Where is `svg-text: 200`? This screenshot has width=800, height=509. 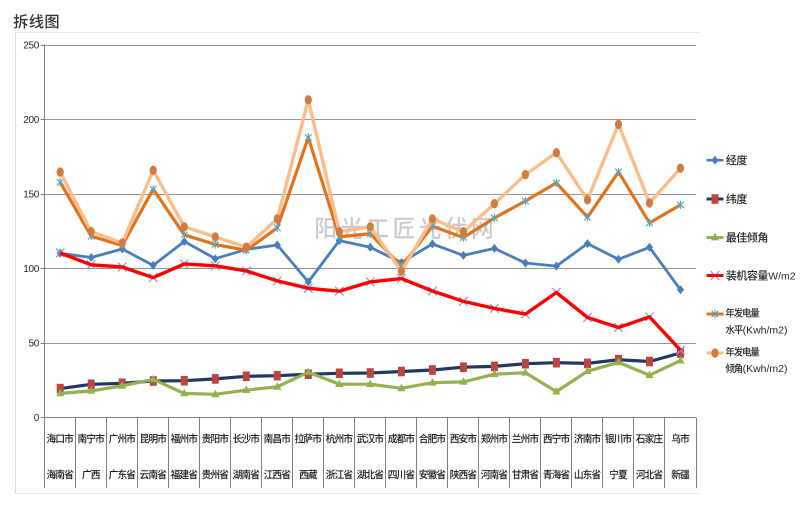
svg-text: 200 is located at coordinates (31, 120).